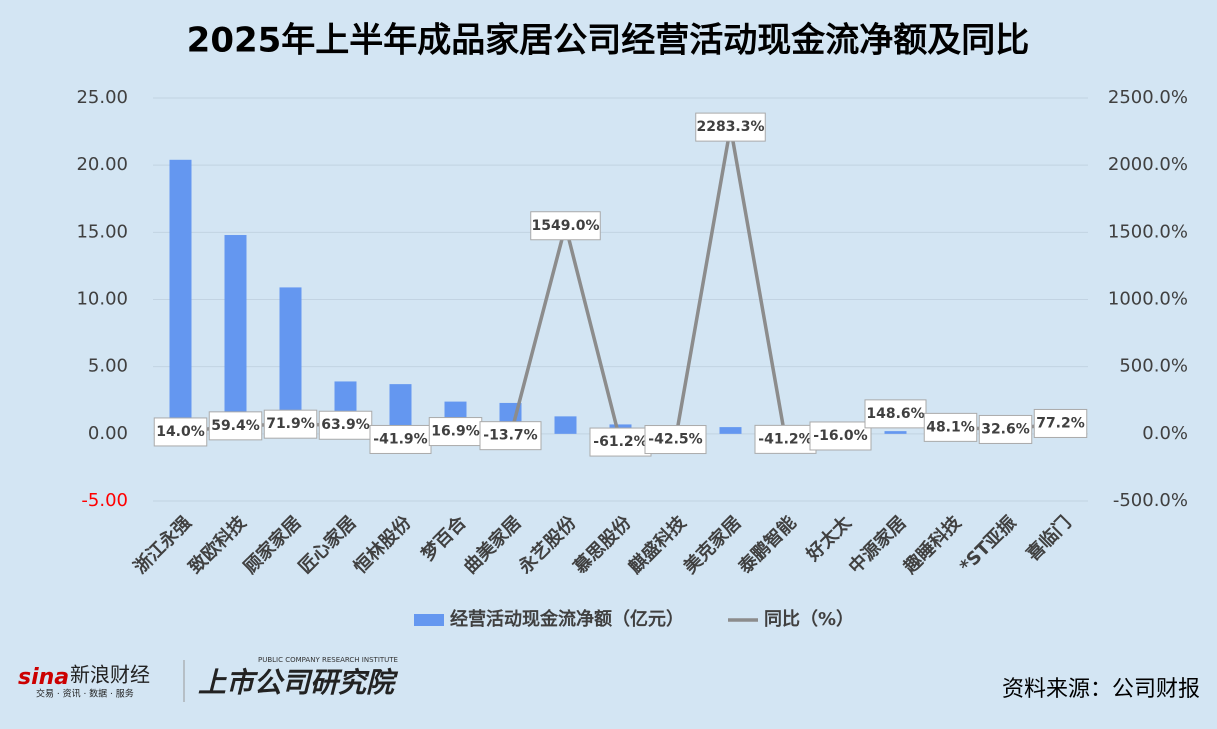 The image size is (1217, 729). What do you see at coordinates (43, 677) in the screenshot?
I see `brand-logo: sina` at bounding box center [43, 677].